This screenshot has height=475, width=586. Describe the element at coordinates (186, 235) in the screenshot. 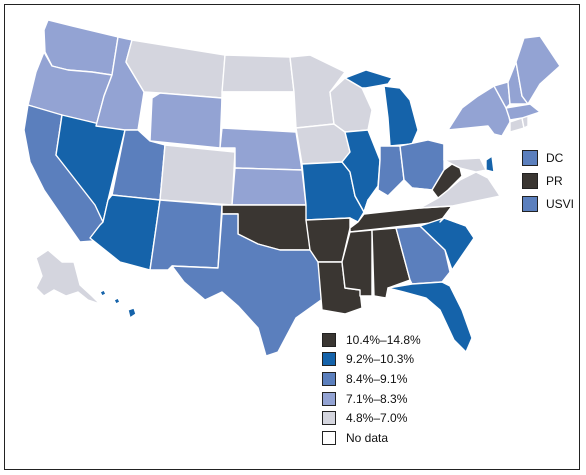

I see `state-nm` at that location.